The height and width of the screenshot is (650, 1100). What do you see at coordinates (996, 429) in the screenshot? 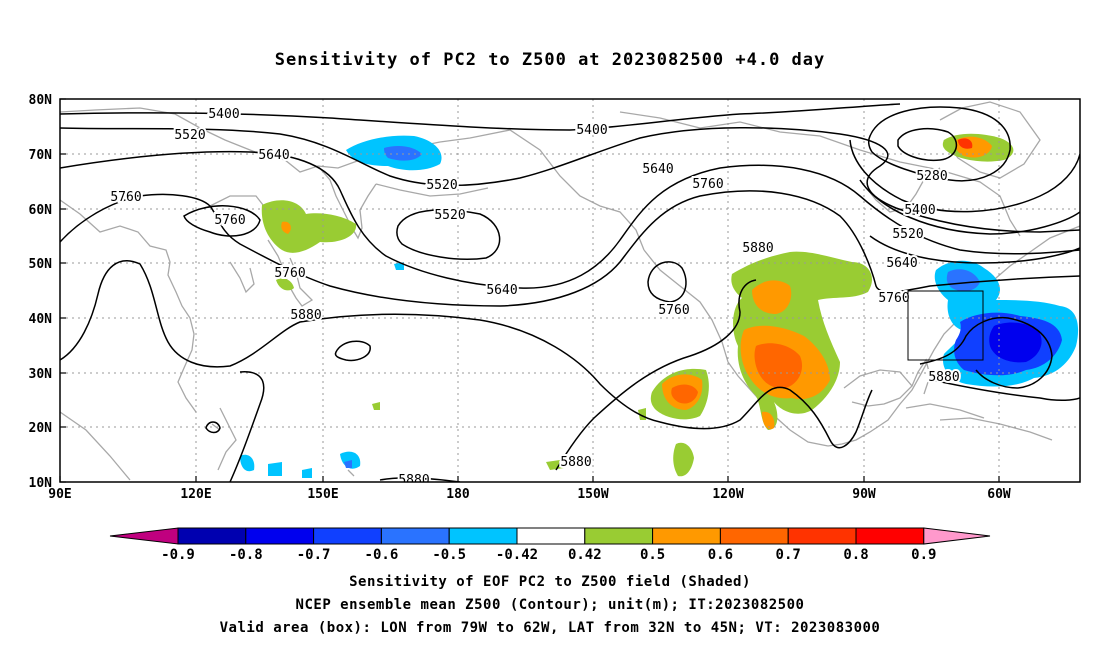
I see `coastline-caribbean` at bounding box center [996, 429].